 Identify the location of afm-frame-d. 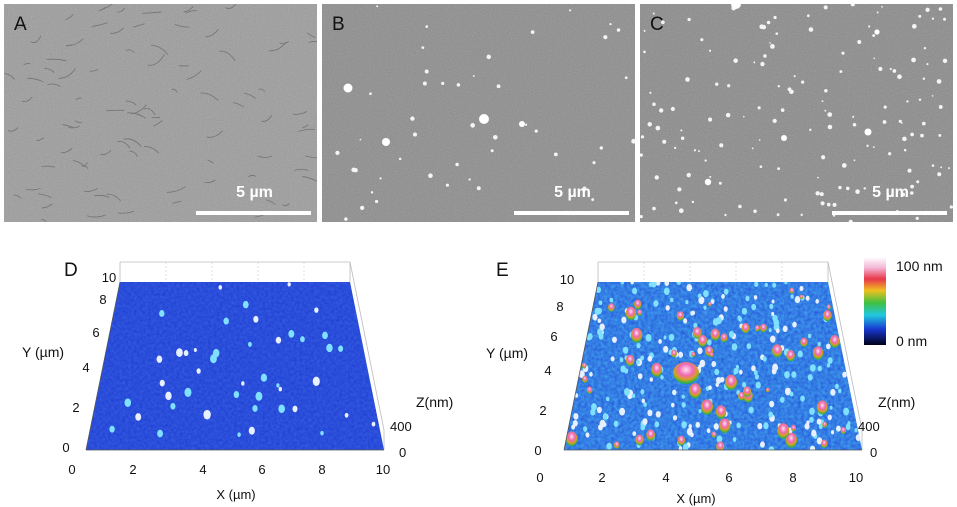
(252, 355).